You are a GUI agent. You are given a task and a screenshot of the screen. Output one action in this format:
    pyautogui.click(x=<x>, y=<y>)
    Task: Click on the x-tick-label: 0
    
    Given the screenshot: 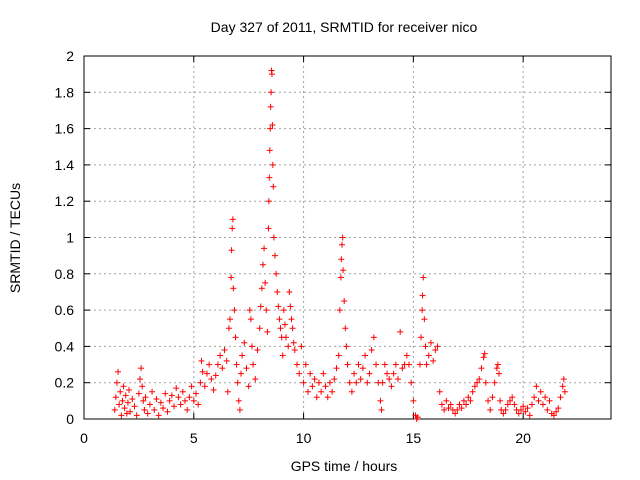 What is the action you would take?
    pyautogui.click(x=84, y=438)
    